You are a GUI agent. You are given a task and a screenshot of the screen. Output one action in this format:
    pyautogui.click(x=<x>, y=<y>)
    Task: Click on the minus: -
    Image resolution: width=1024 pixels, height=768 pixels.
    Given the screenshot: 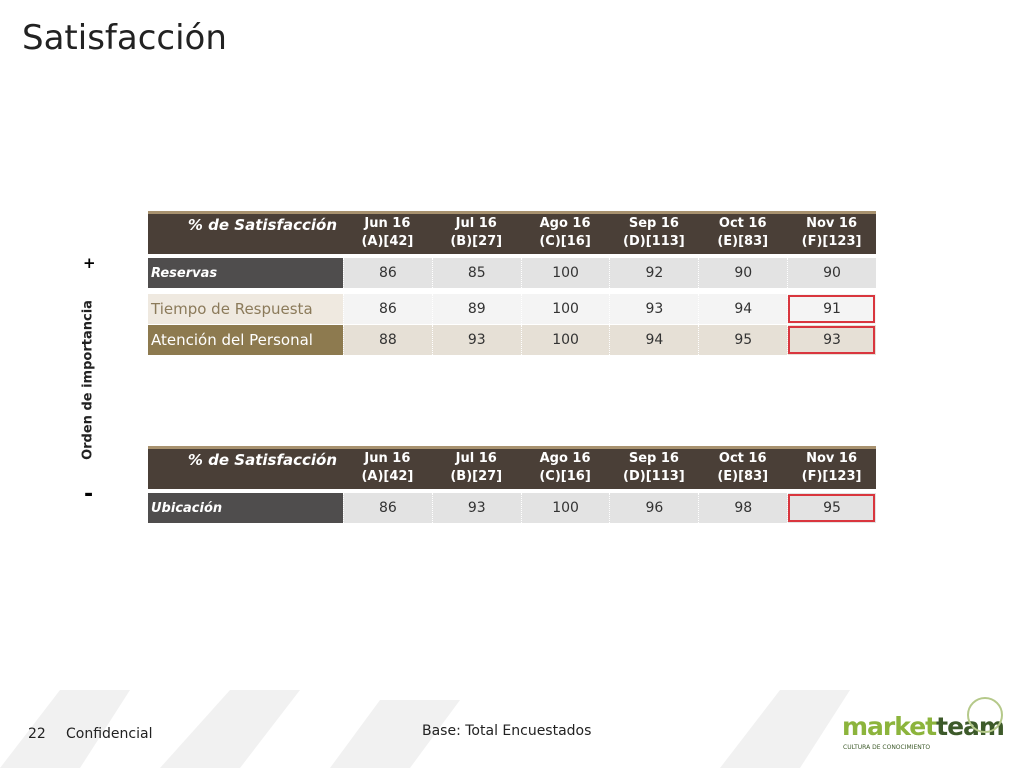 What is the action you would take?
    pyautogui.click(x=89, y=494)
    